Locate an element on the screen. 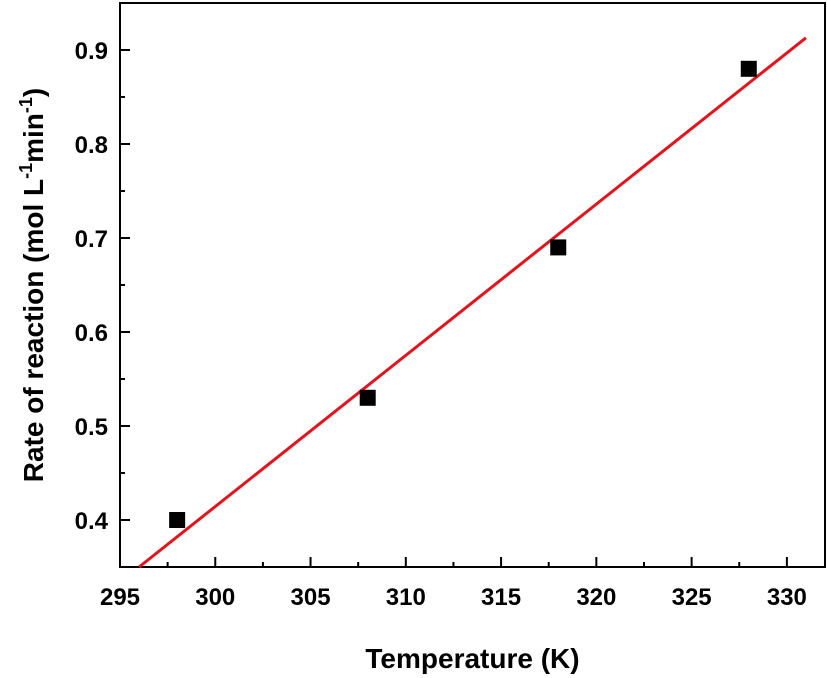 The image size is (827, 678). y-tick-label: 0.9 is located at coordinates (91, 51).